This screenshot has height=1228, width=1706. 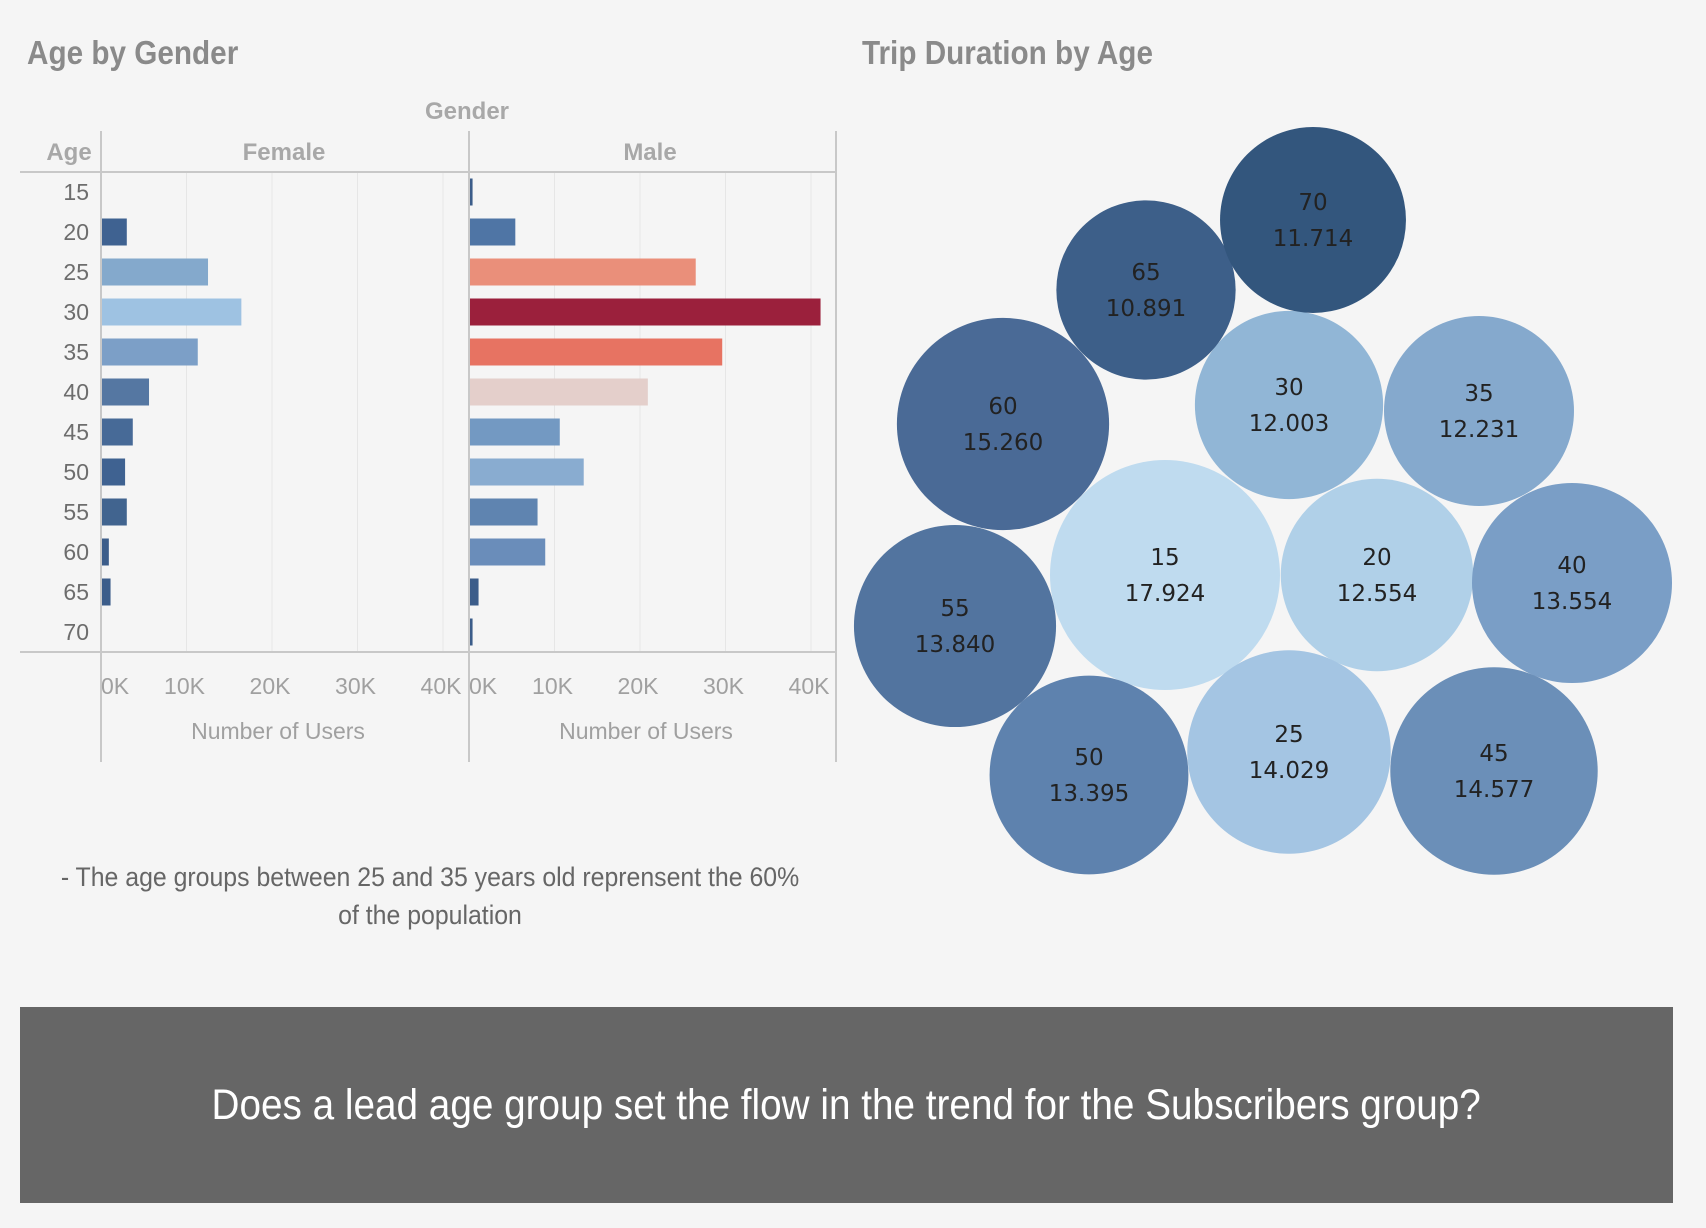 I want to click on age-label-55: 55, so click(x=76, y=512).